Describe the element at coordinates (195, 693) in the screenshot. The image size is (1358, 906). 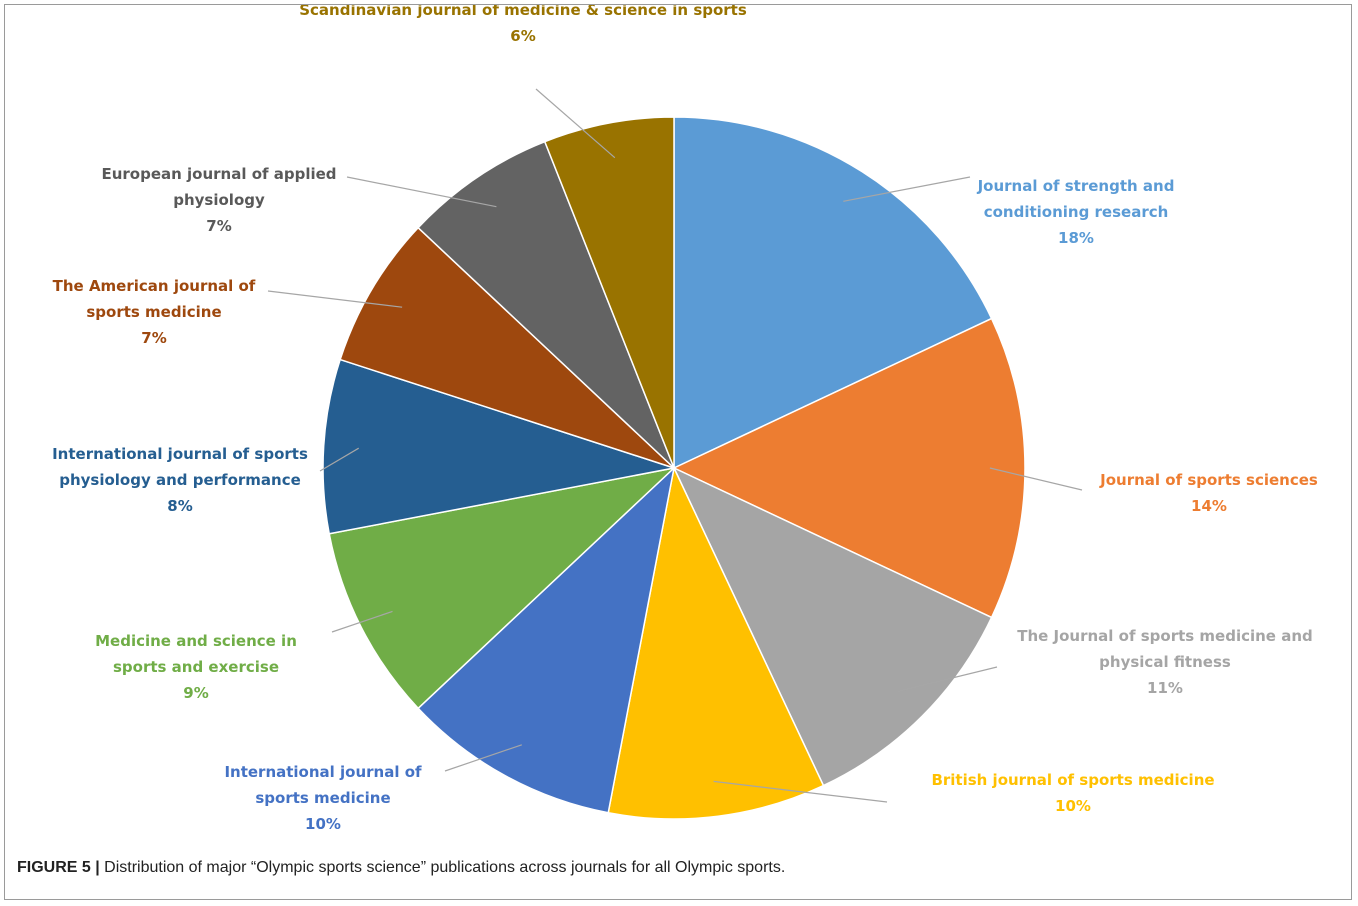
I see `slice-percent: 9%` at that location.